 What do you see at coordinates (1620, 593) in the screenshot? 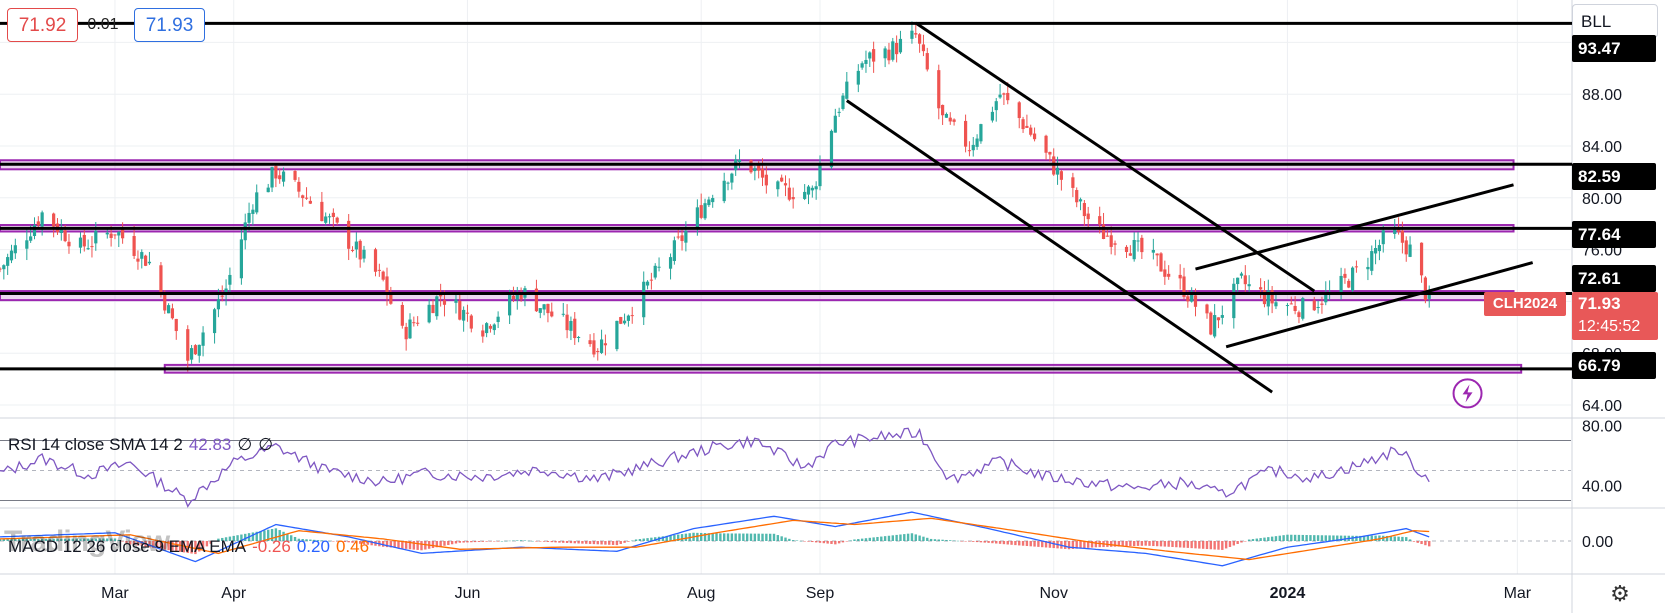
I see `gear-icon: ⚙` at bounding box center [1620, 593].